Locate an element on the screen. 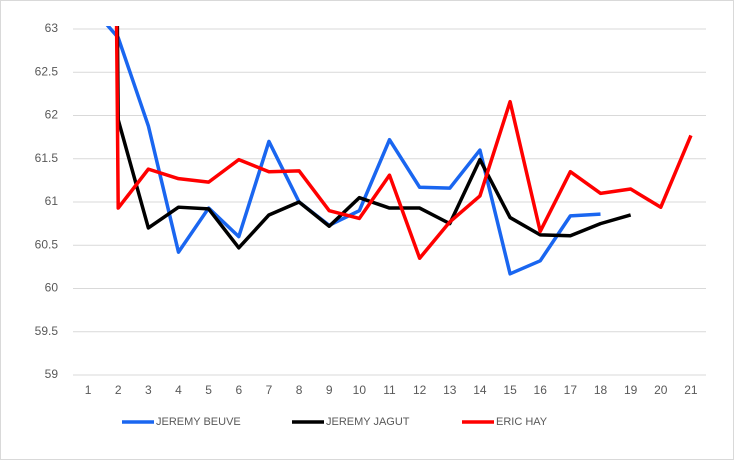  x-tick-label: 4 is located at coordinates (178, 390).